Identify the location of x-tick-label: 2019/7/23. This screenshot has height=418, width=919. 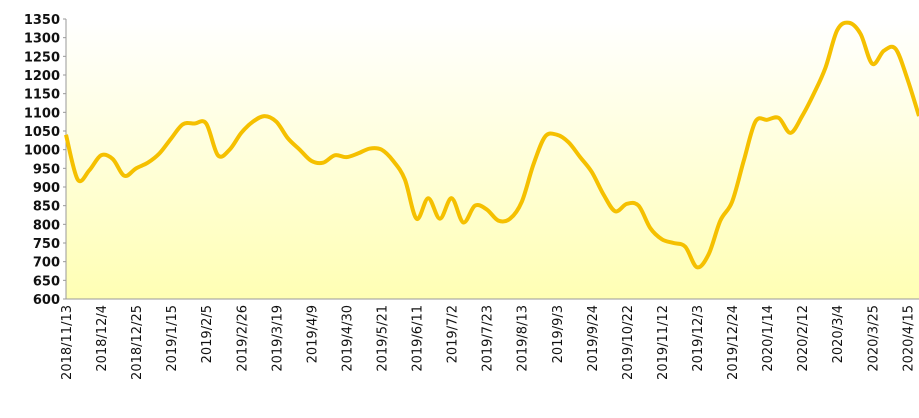
(488, 338).